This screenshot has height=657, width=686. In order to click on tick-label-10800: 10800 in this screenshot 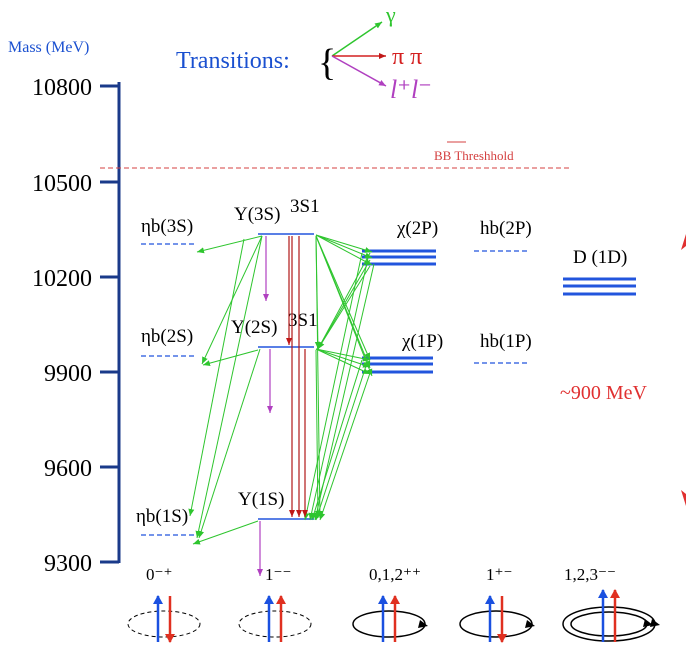, I will do `click(62, 88)`.